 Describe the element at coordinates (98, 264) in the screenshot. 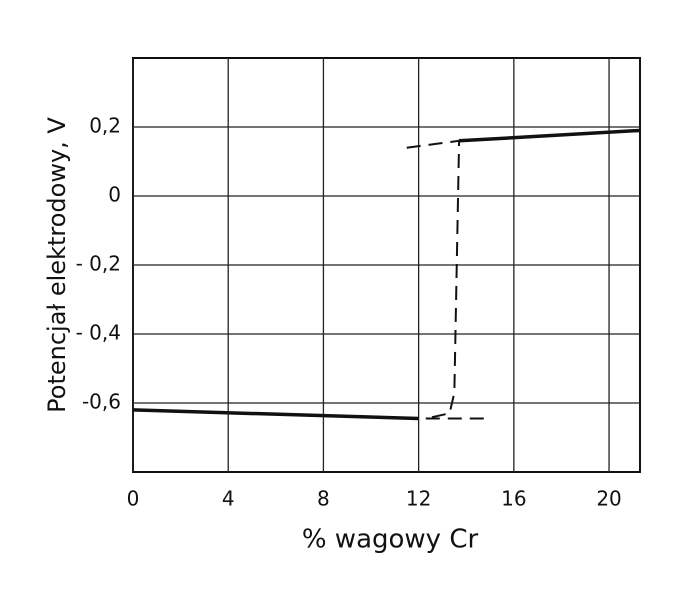

I see `y-tick-label: - 0,2` at that location.